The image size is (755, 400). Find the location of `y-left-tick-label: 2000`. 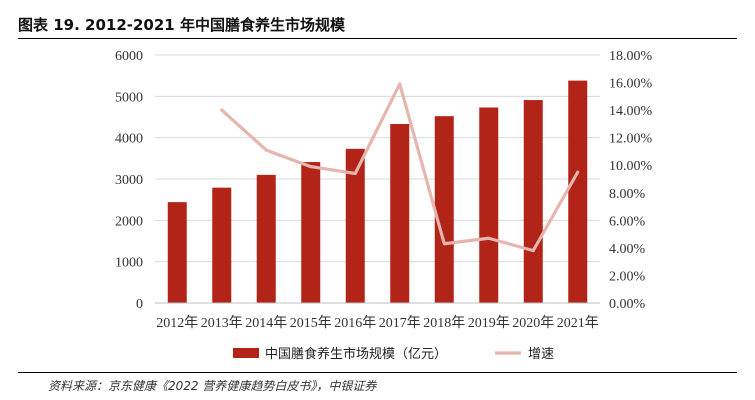

y-left-tick-label: 2000 is located at coordinates (129, 221).